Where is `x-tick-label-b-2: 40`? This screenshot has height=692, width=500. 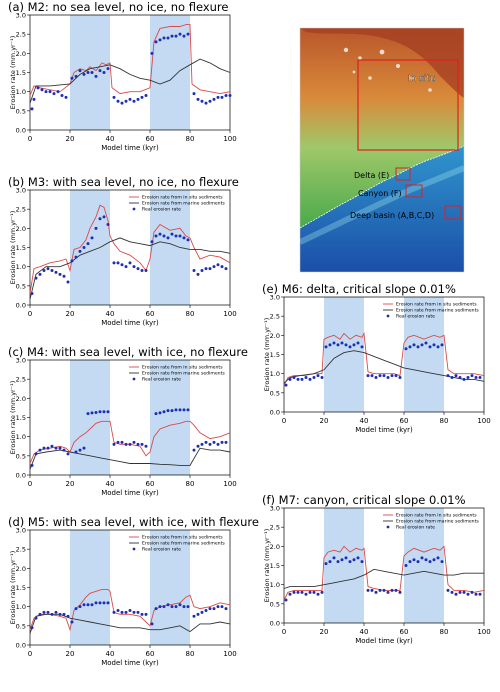
x-tick-label-b-2: 40 is located at coordinates (110, 314).